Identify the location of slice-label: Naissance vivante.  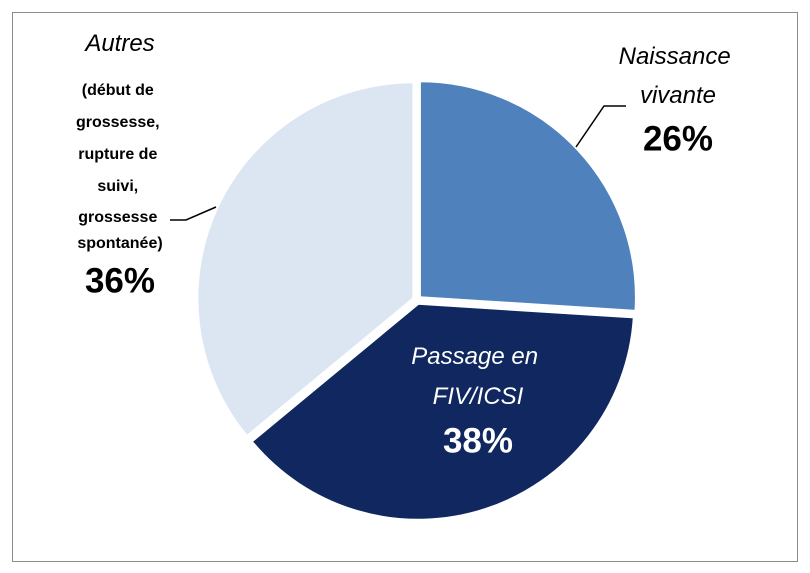
(678, 76).